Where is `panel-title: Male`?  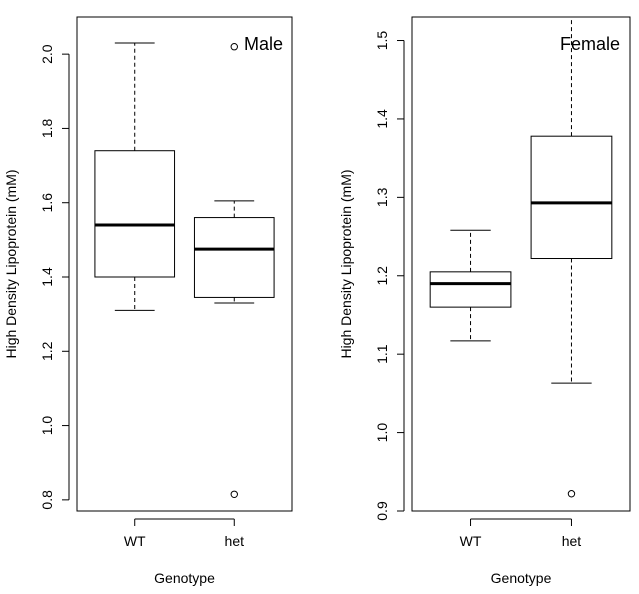
panel-title: Male is located at coordinates (263, 44).